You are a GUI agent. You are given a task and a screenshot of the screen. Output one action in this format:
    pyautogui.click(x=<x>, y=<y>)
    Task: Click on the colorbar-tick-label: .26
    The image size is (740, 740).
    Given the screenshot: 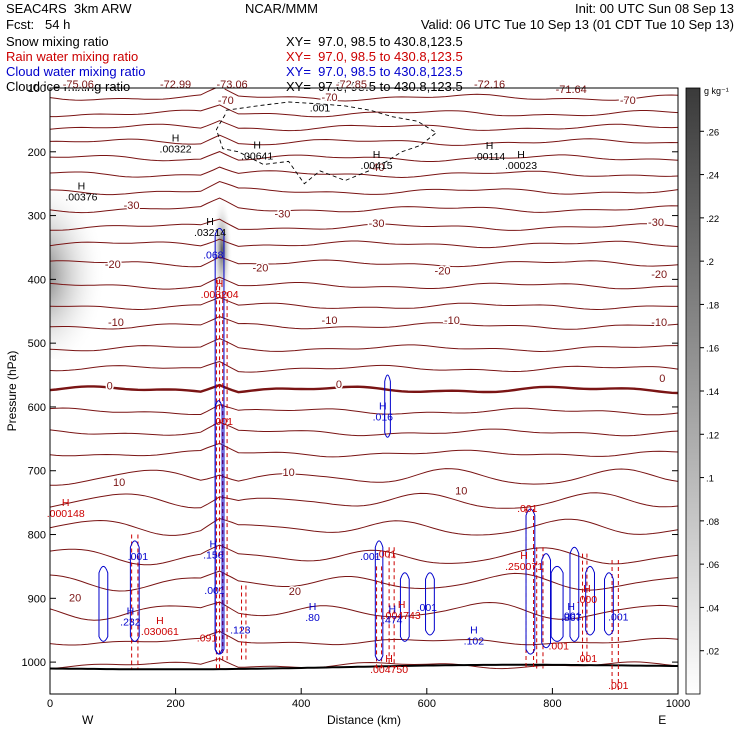 What is the action you would take?
    pyautogui.click(x=712, y=132)
    